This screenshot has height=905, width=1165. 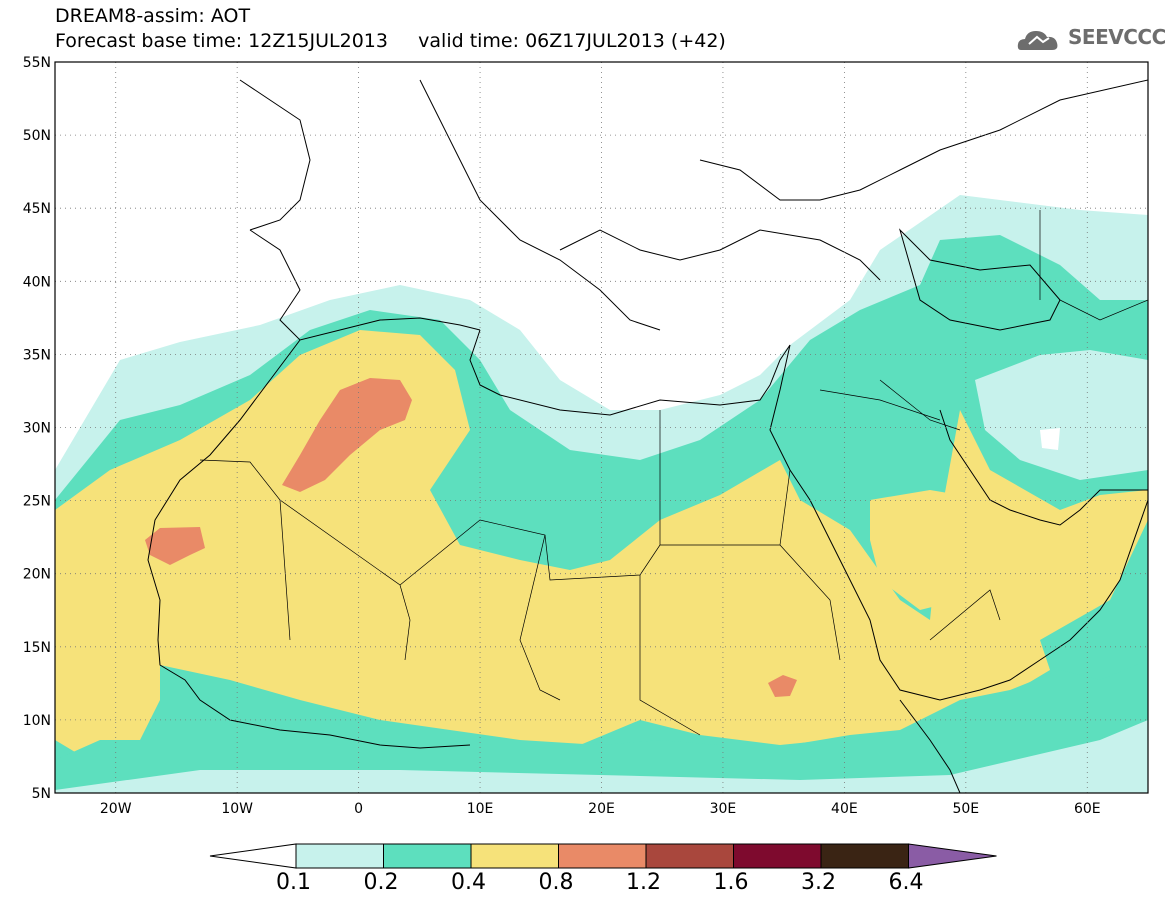 I want to click on colorbar-level-label: 6.4, so click(x=906, y=882).